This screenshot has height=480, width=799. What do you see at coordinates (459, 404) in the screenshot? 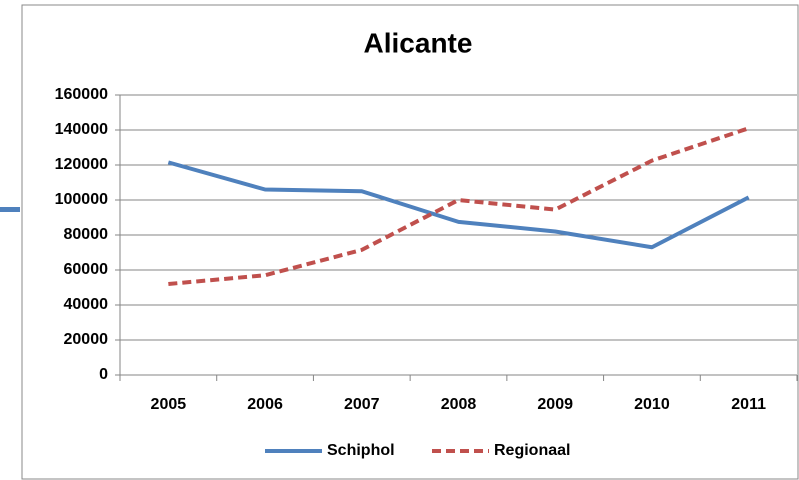
I see `x-tick-label: 2008` at bounding box center [459, 404].